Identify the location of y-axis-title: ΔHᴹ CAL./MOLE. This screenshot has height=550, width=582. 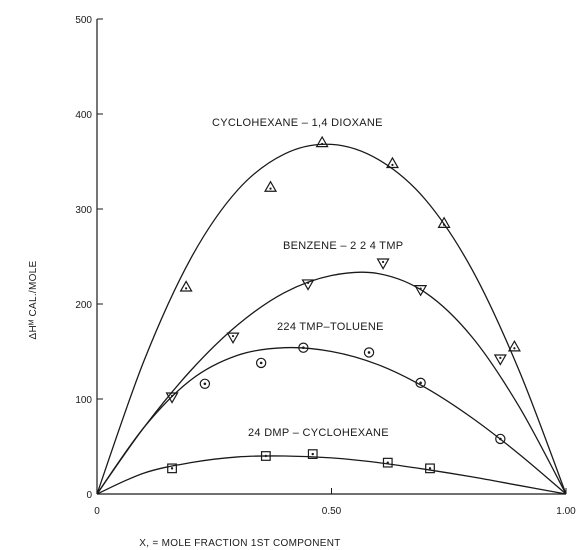
(33, 299).